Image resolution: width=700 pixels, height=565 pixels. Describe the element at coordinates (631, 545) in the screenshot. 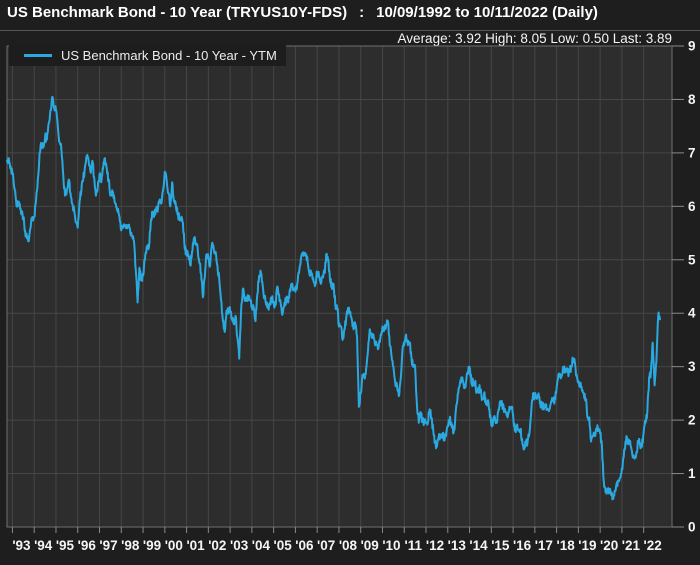

I see `x-axis-tick-label: '21` at that location.